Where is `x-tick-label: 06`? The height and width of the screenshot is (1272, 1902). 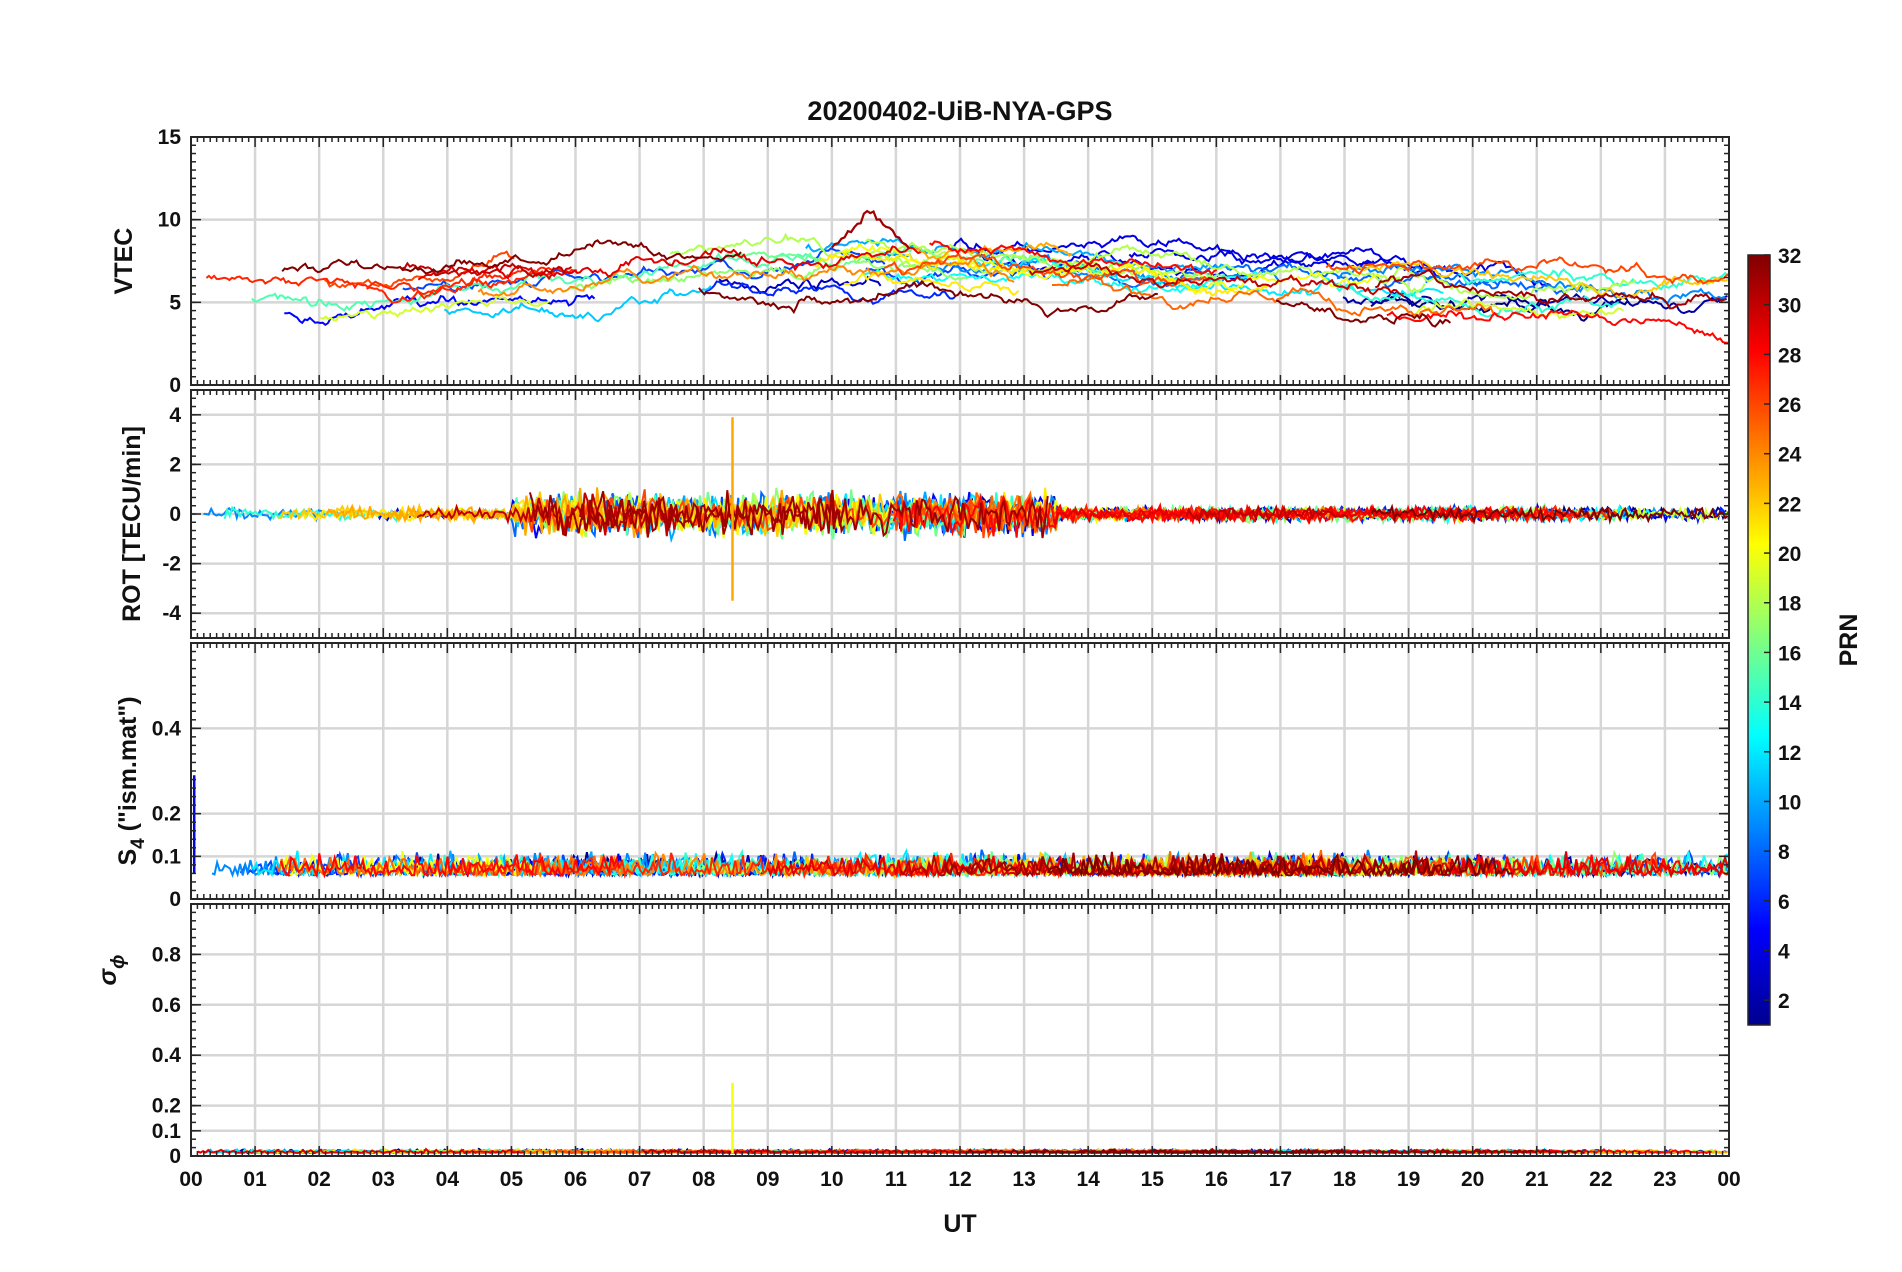
x-tick-label: 06 is located at coordinates (575, 1179).